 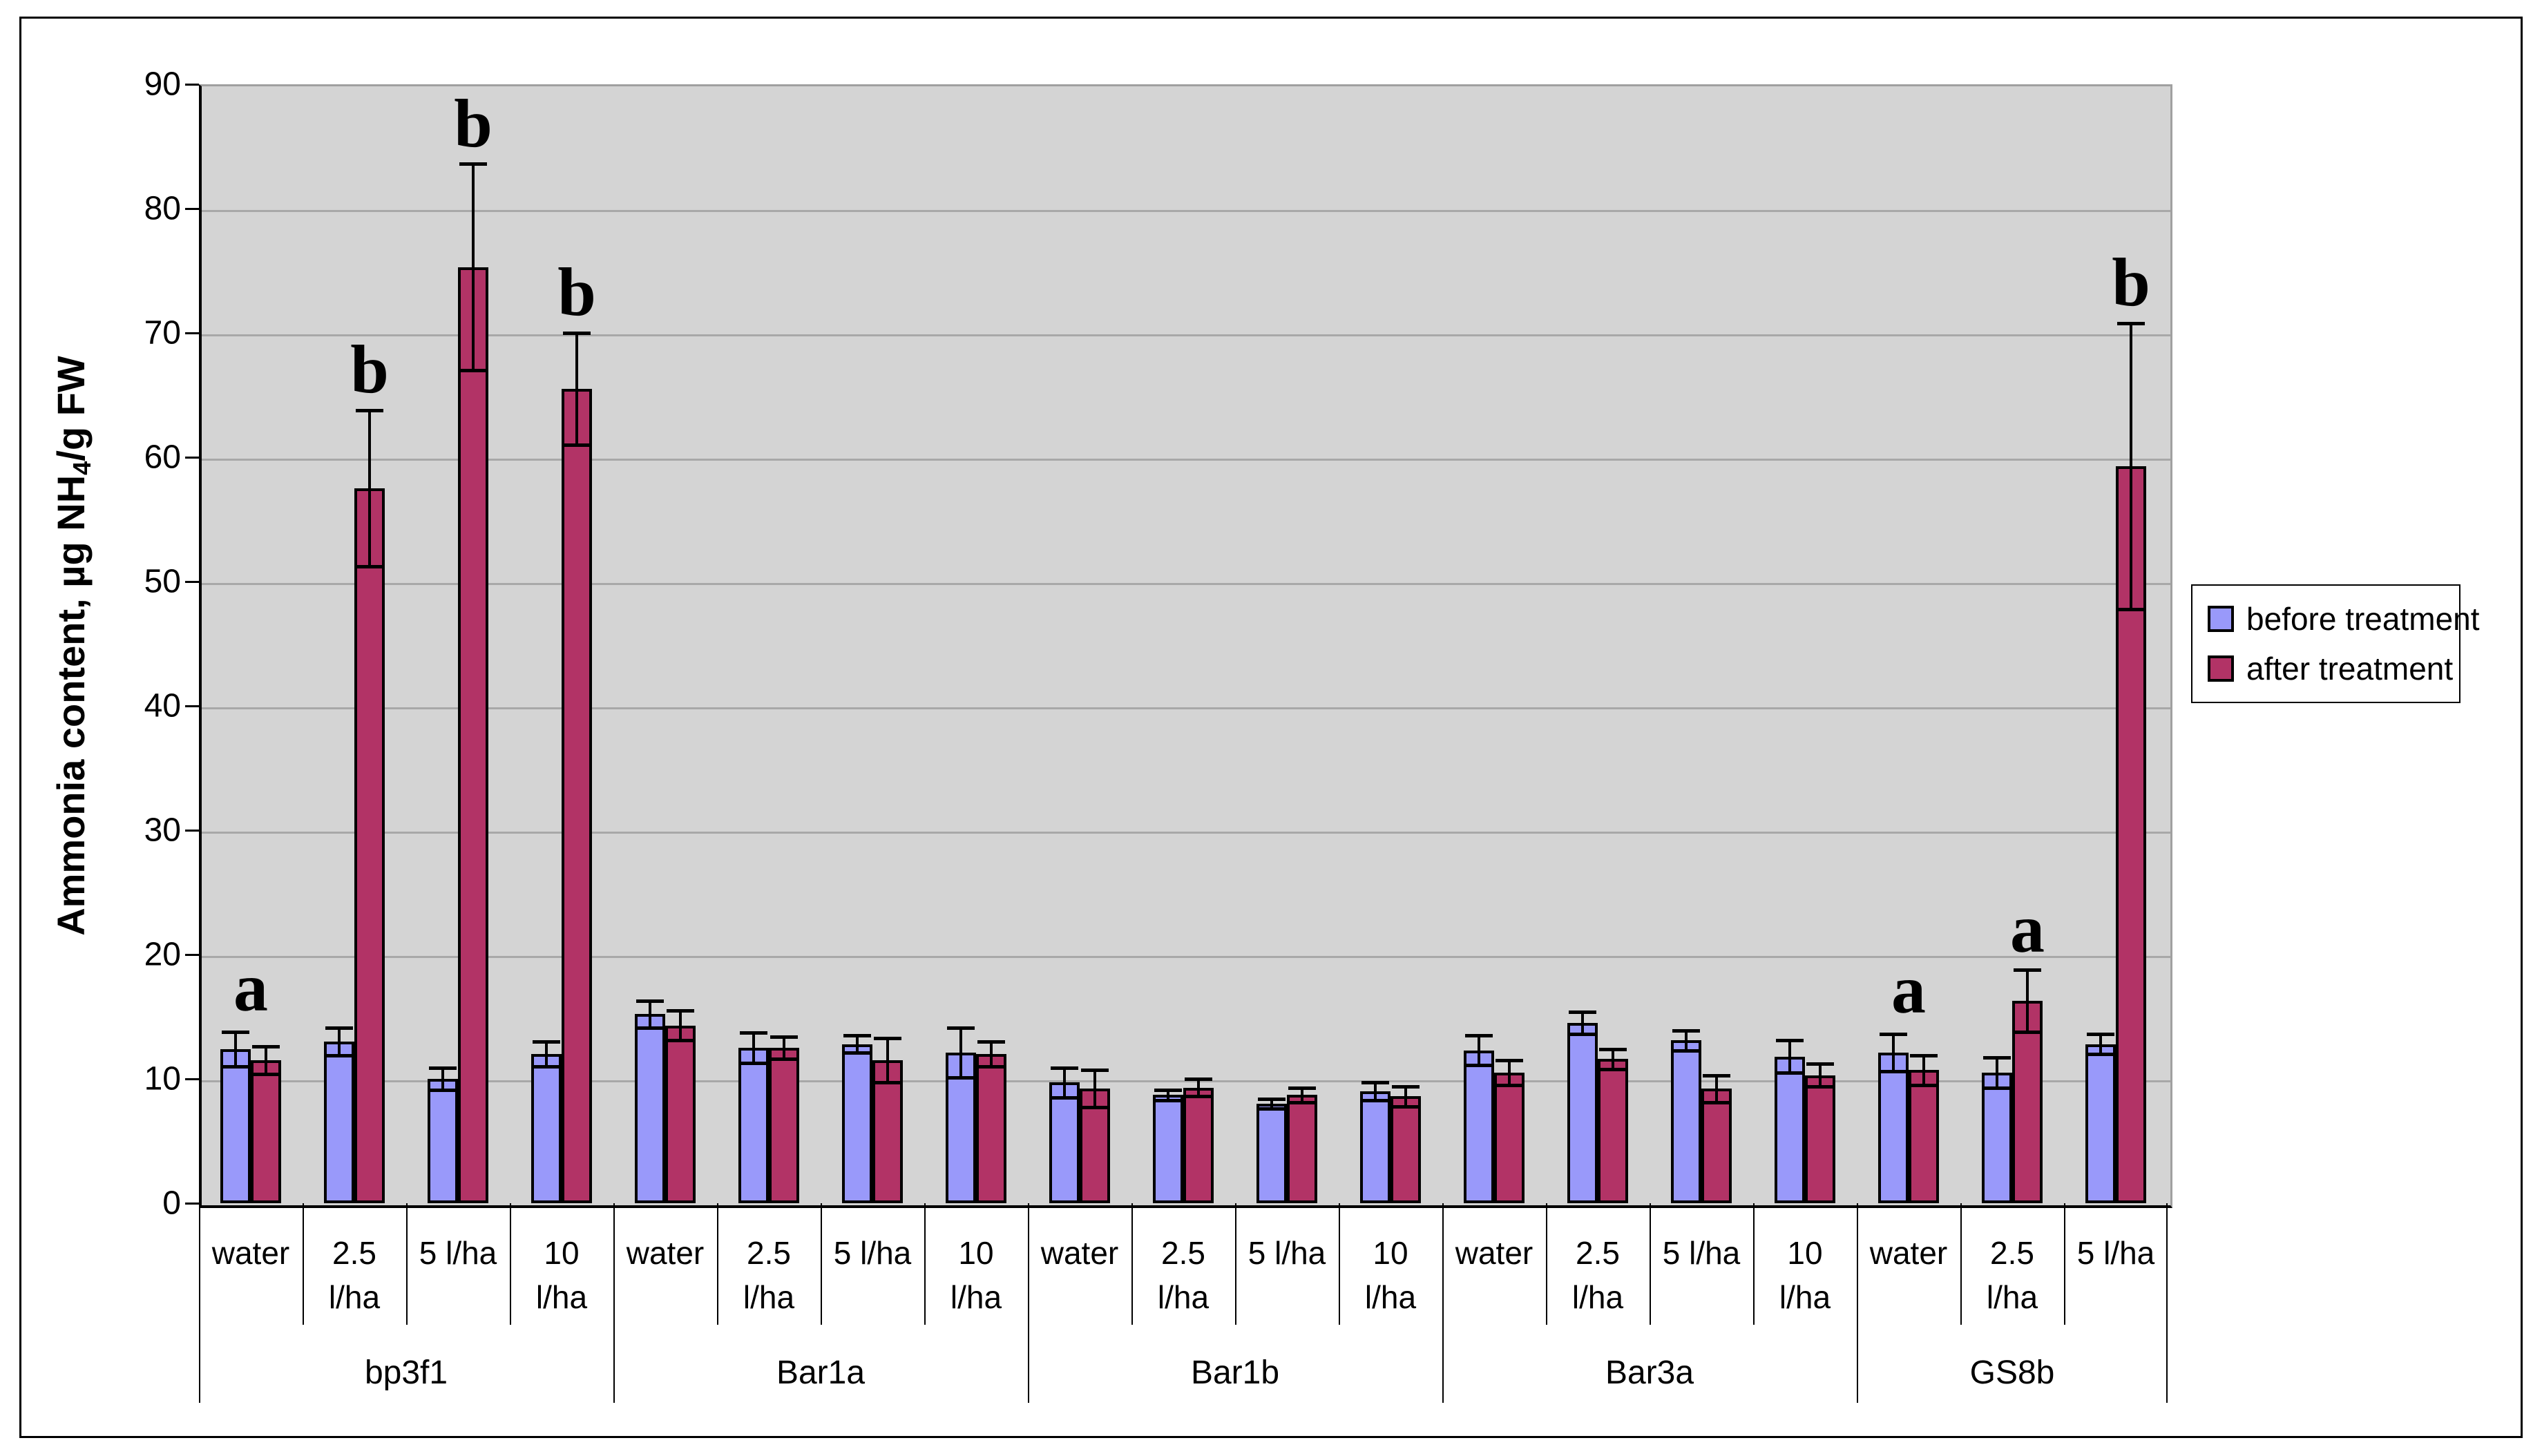 I want to click on significance-letter-GS8b-1: a, so click(x=2028, y=928).